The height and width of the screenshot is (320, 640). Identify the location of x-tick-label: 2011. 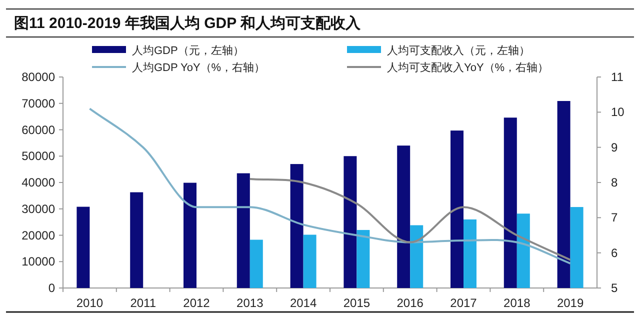
(143, 303).